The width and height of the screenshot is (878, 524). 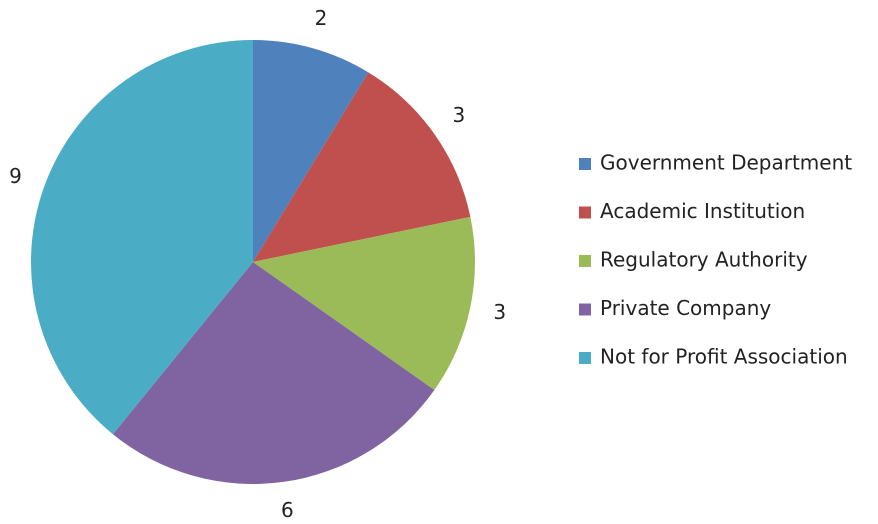 I want to click on data-label: 2, so click(x=321, y=18).